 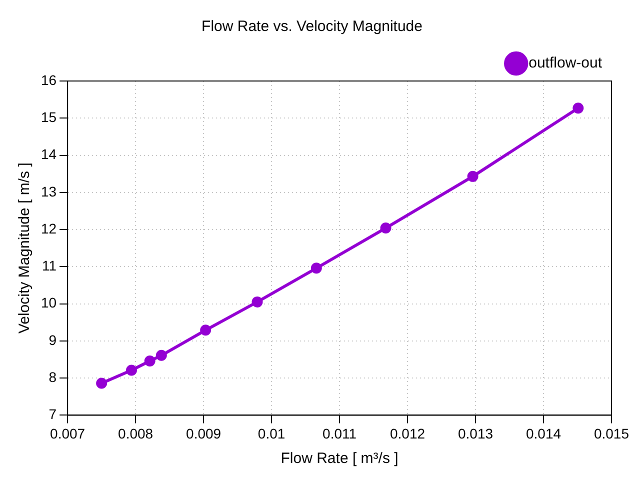 I want to click on y-tick-label: 12, so click(x=48, y=228).